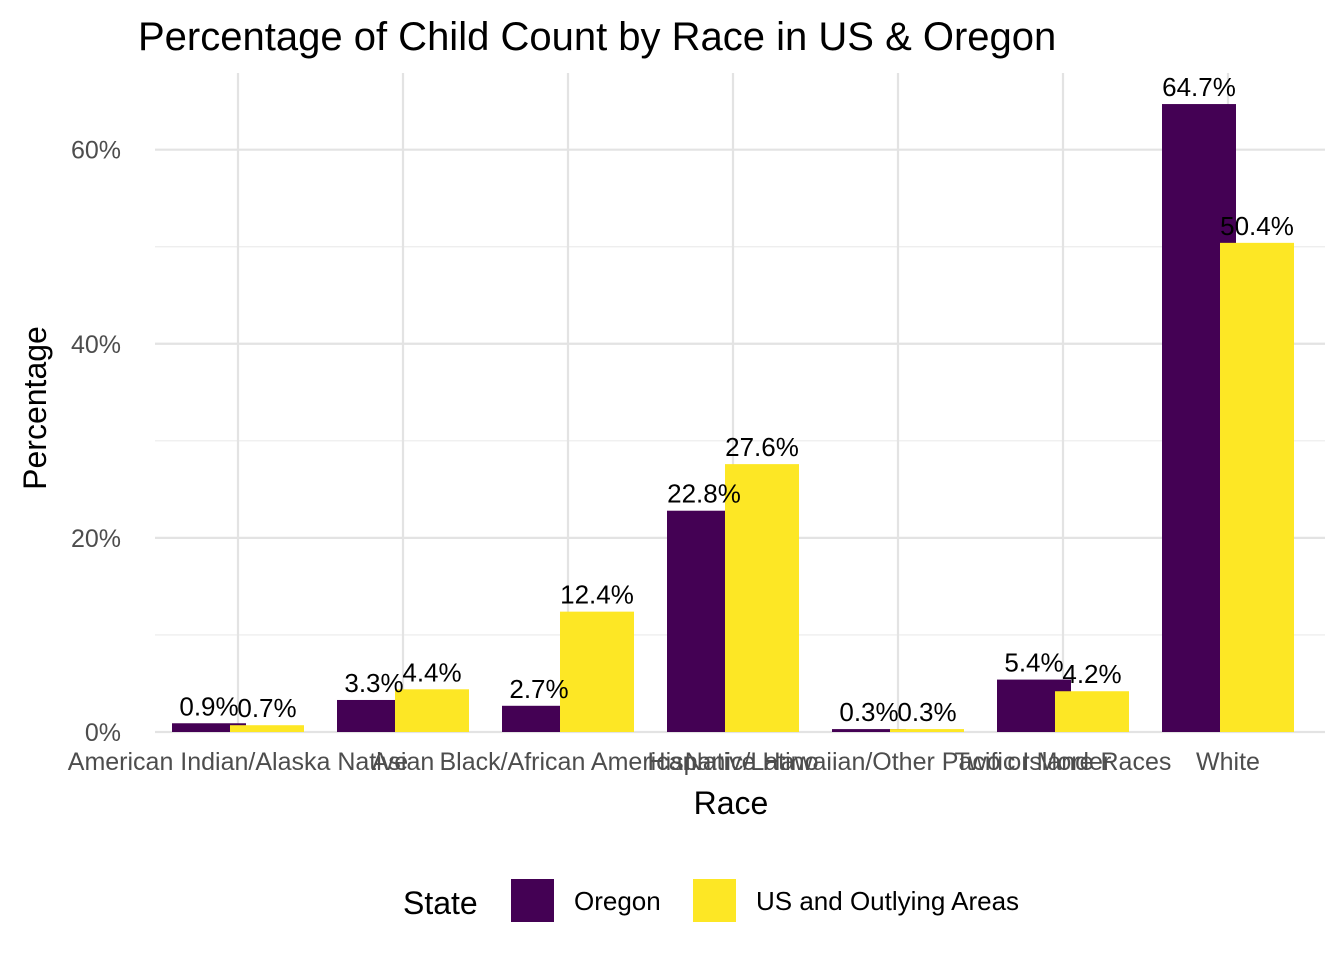 This screenshot has height=960, width=1344. Describe the element at coordinates (762, 447) in the screenshot. I see `data-label: 27.6%` at that location.